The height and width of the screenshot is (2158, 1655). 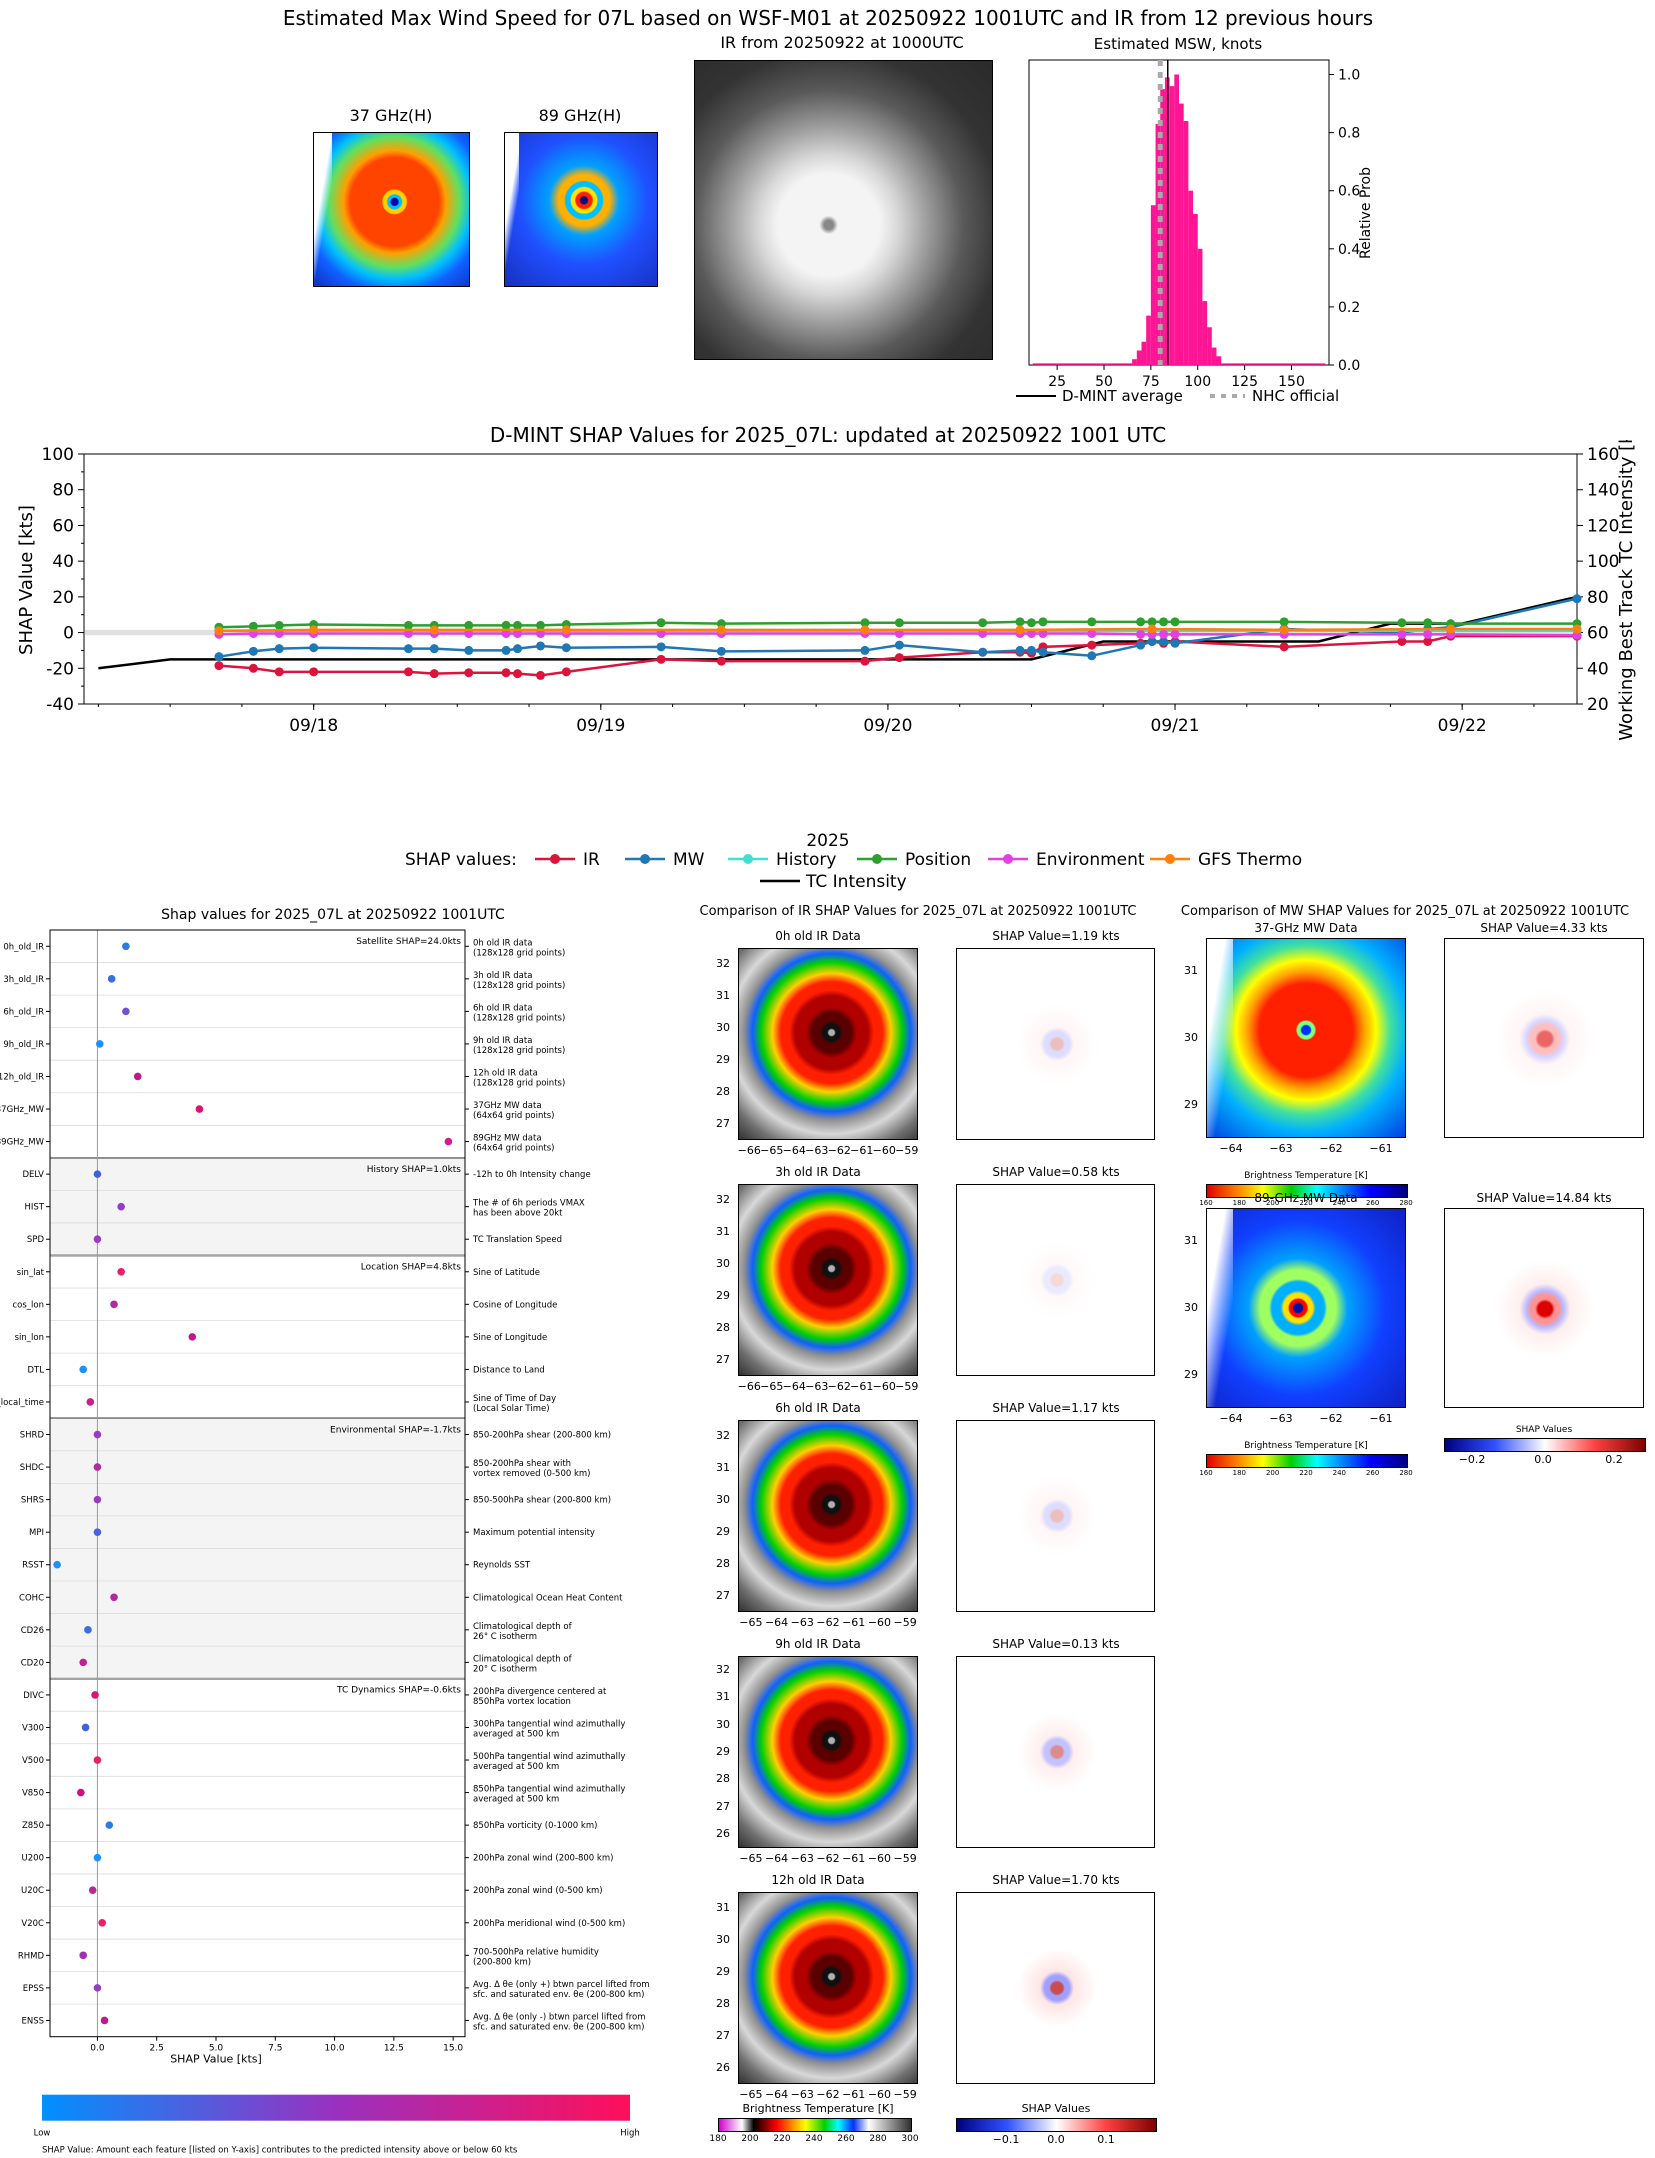 I want to click on legend-label: GFS Thermo, so click(x=1250, y=860).